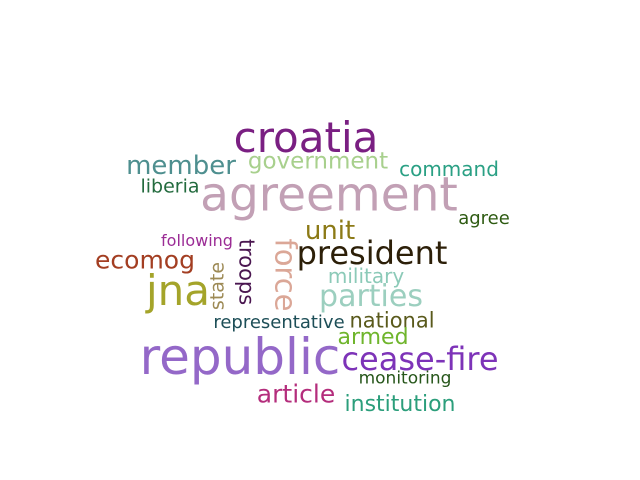  Describe the element at coordinates (372, 253) in the screenshot. I see `word-president: president` at that location.